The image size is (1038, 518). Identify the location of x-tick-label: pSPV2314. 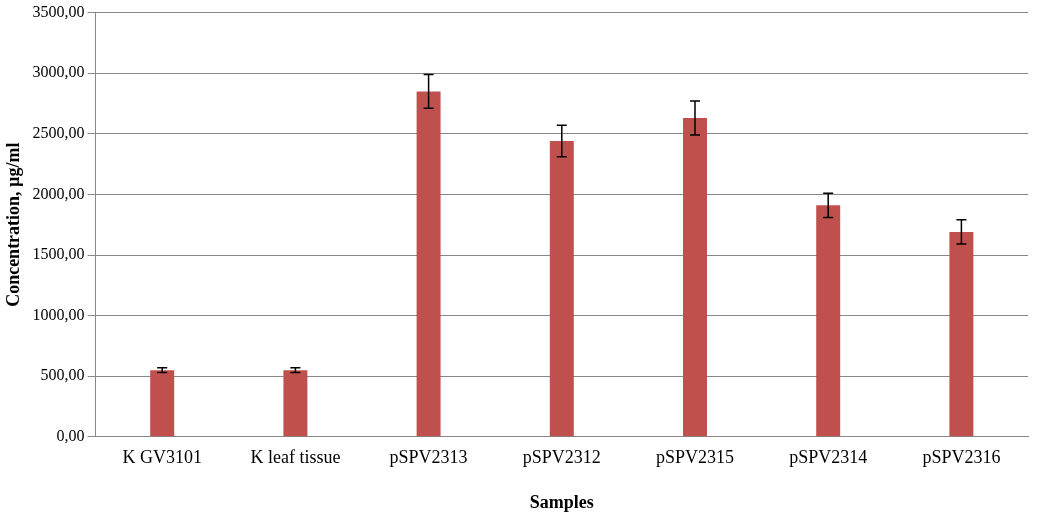
(828, 457).